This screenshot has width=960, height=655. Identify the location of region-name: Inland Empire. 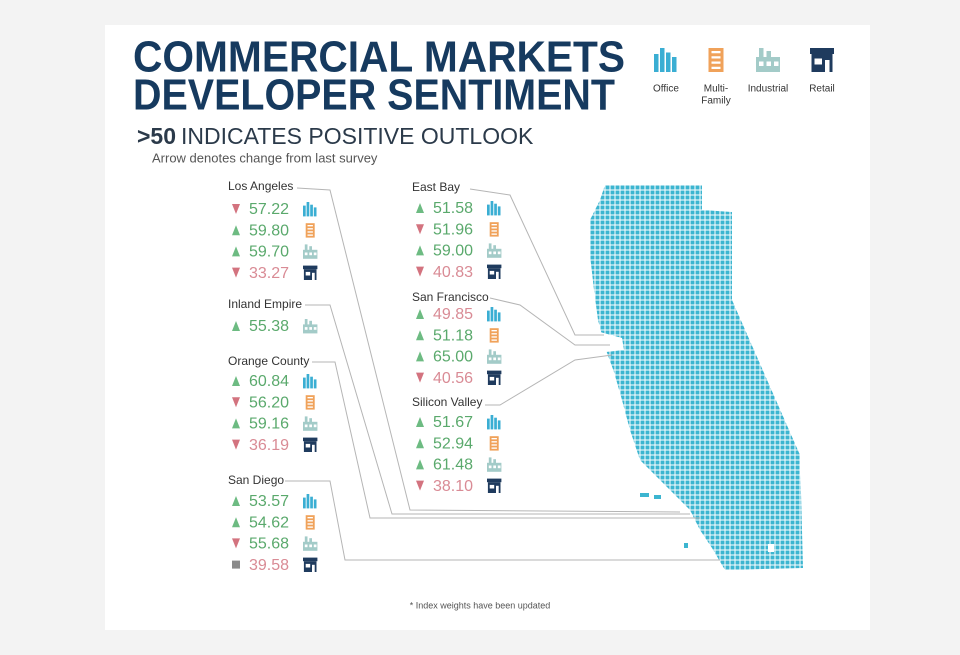
(265, 304).